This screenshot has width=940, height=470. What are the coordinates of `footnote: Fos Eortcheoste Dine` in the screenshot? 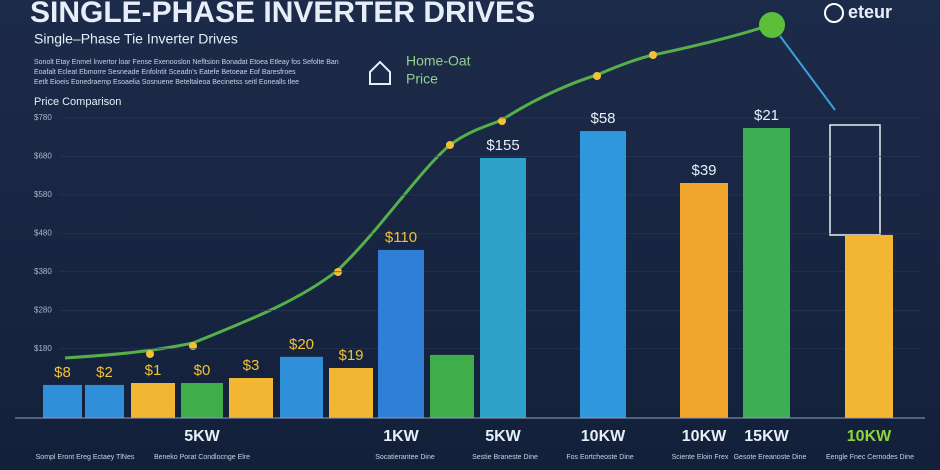 It's located at (599, 457).